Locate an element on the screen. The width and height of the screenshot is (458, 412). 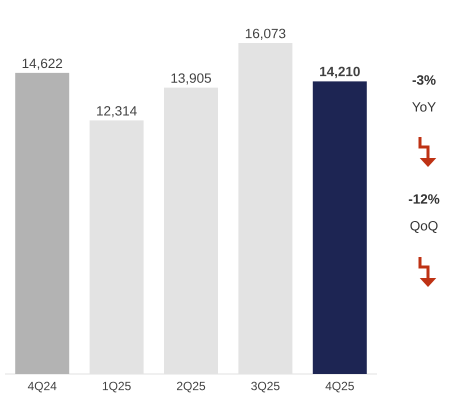
data-label: 12,314 is located at coordinates (117, 112).